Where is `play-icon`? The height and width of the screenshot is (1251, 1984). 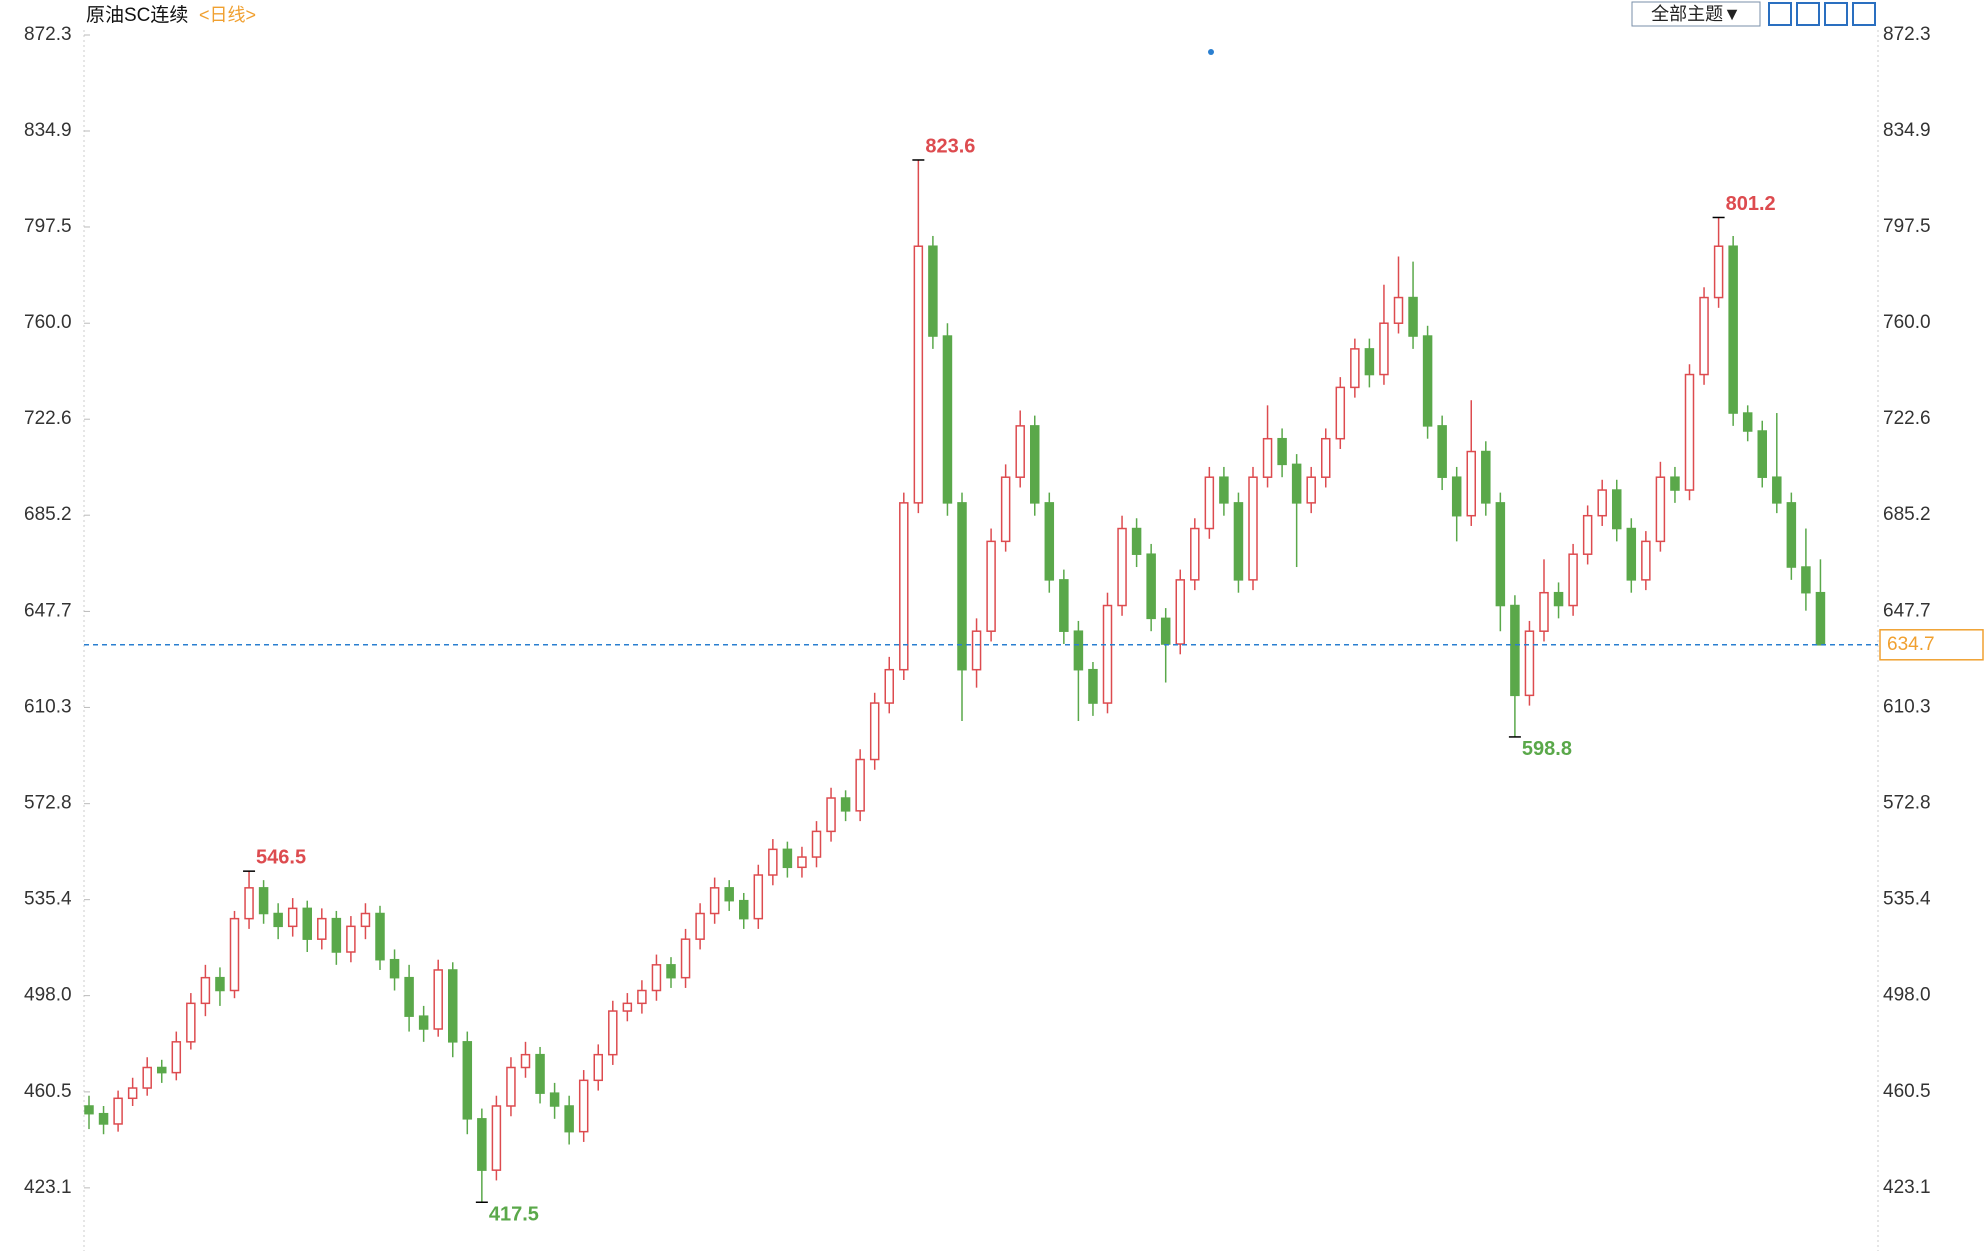 play-icon is located at coordinates (1836, 14).